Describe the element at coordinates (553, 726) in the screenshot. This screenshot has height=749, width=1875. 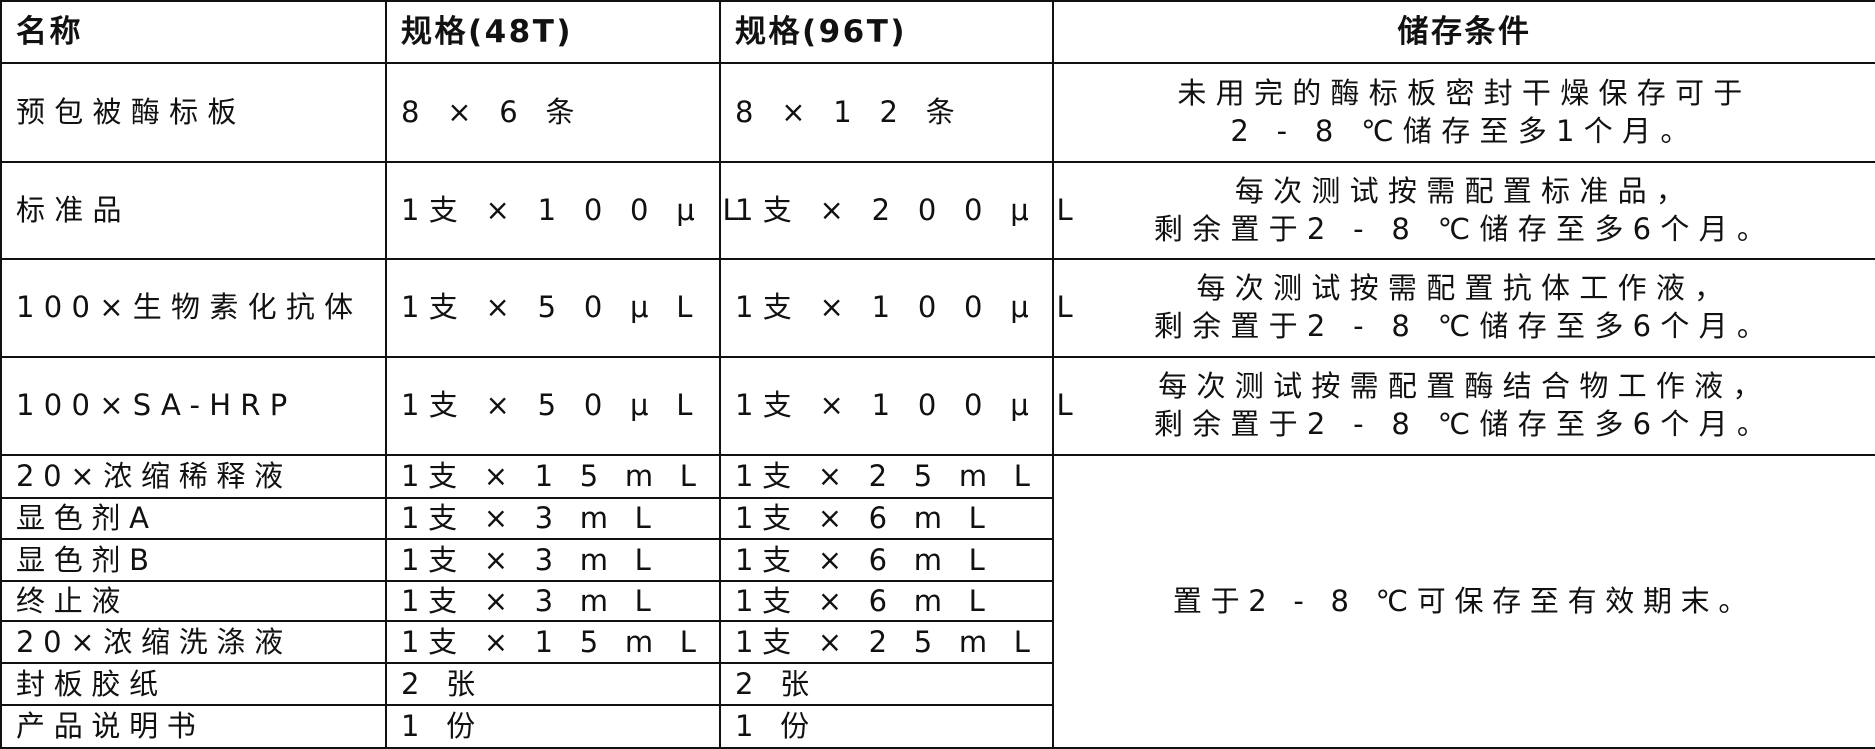
I see `spec-48t: 1 份` at that location.